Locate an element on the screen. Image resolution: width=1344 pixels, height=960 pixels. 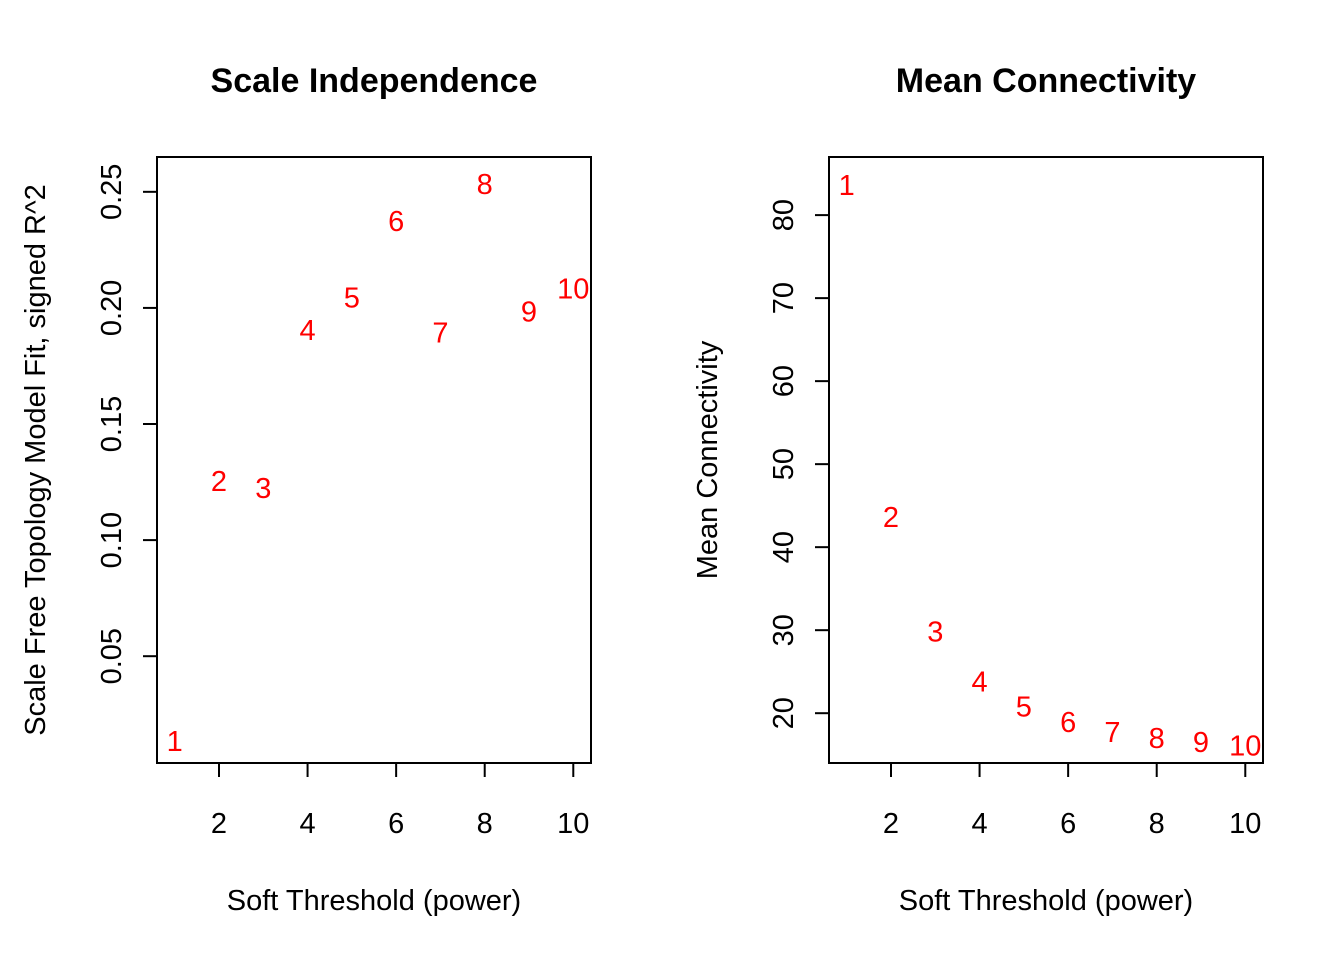
y-tick-label: 20 is located at coordinates (784, 713).